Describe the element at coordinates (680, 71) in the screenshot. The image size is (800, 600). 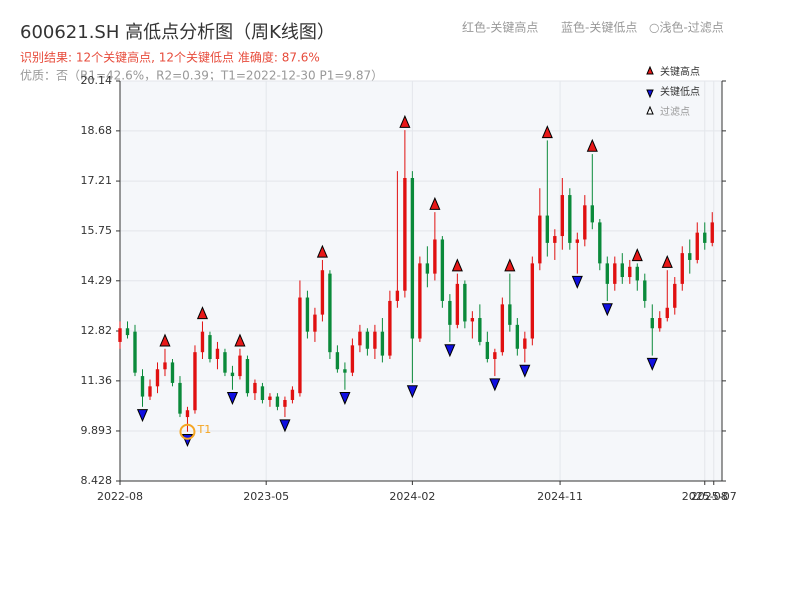
I see `legend-label: 关键高点` at that location.